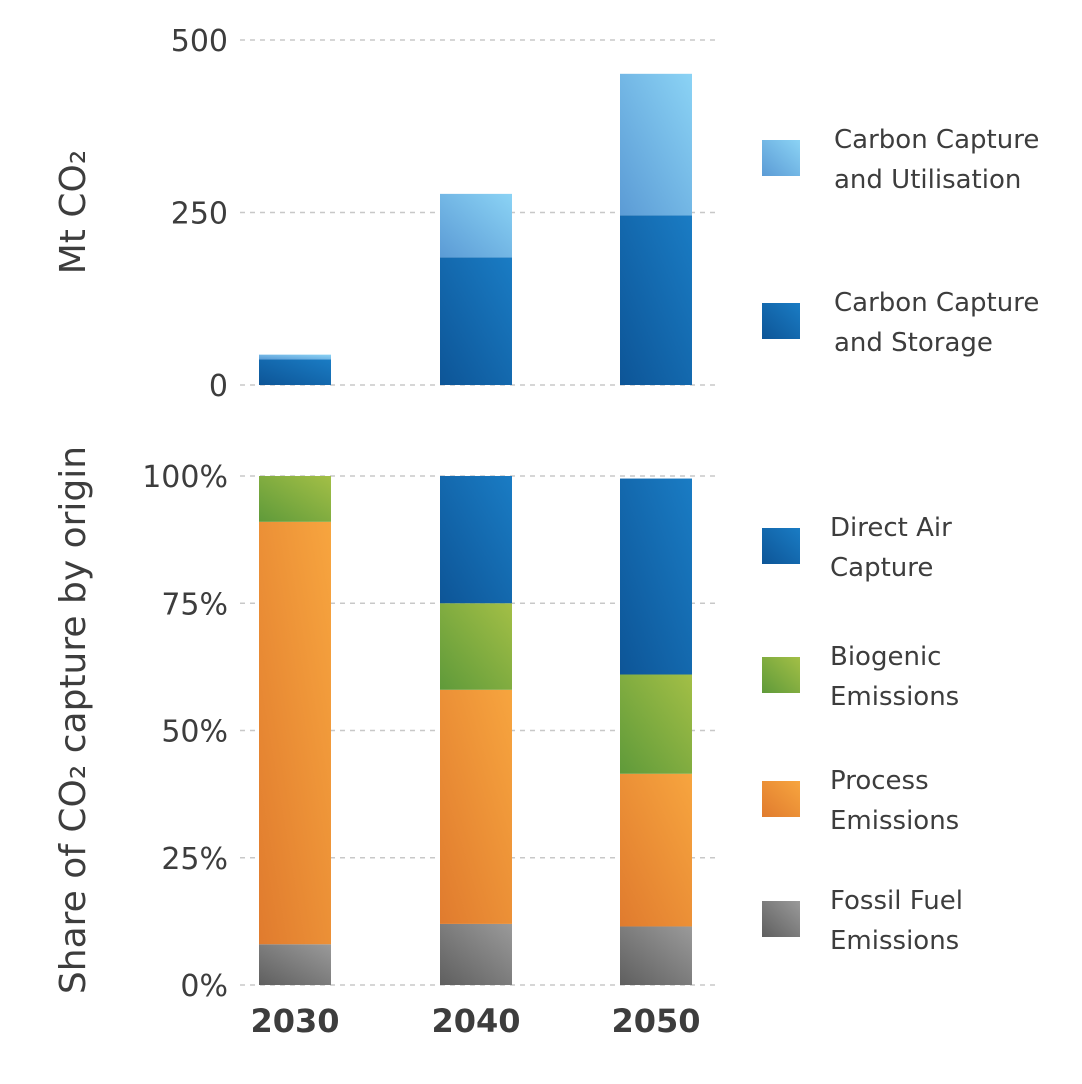 Image resolution: width=1082 pixels, height=1084 pixels. What do you see at coordinates (295, 357) in the screenshot?
I see `bar-ccu-2030` at bounding box center [295, 357].